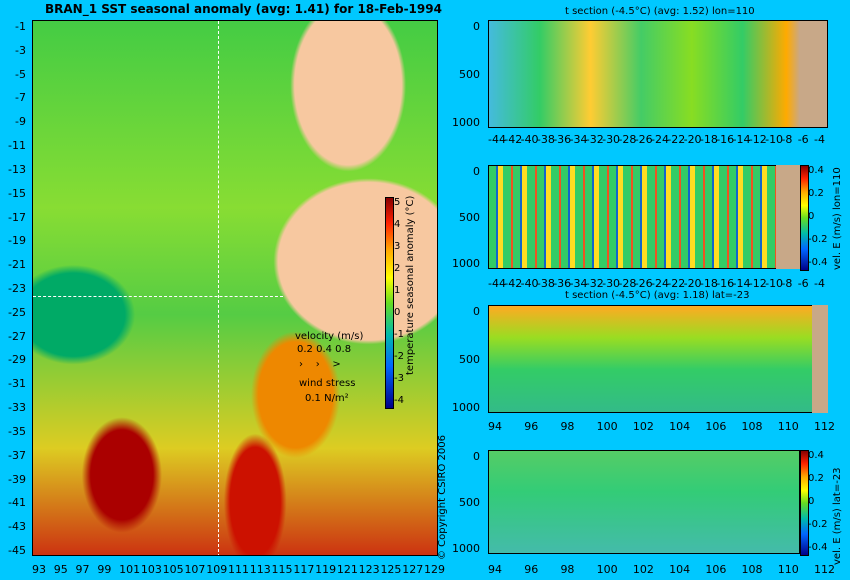 The height and width of the screenshot is (580, 850). Describe the element at coordinates (320, 364) in the screenshot. I see `velocity-arrows: › › >` at that location.